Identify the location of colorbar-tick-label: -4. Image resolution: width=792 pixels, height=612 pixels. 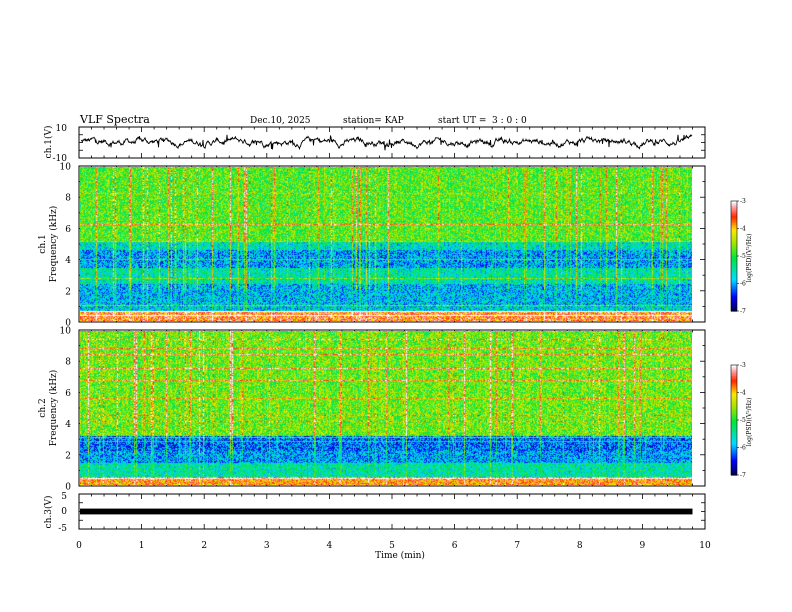
(743, 229).